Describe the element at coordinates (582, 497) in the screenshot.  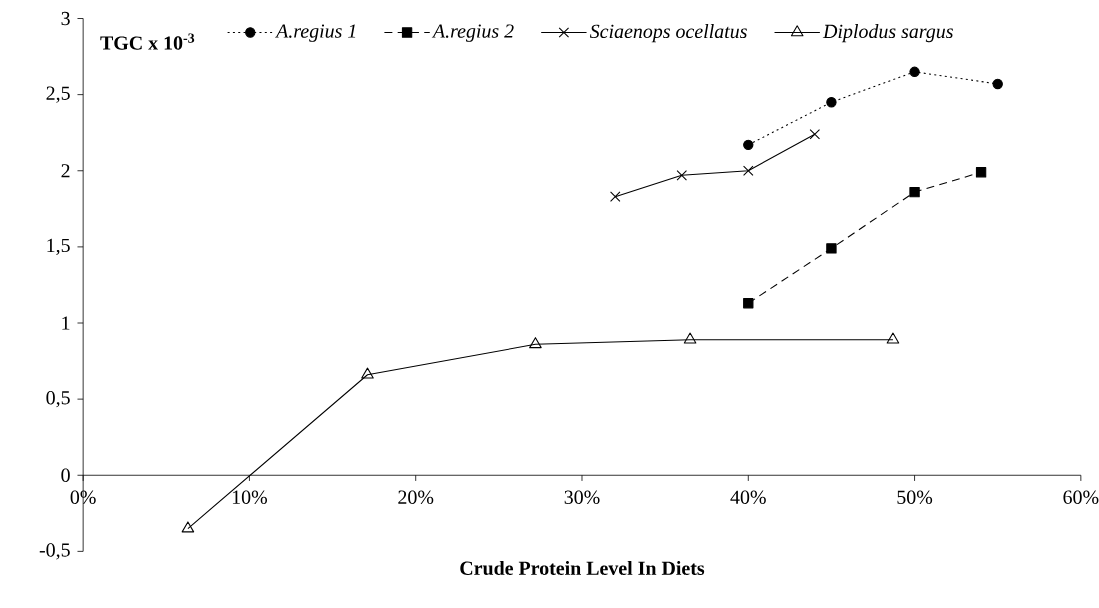
I see `x-tick-label: 30%` at that location.